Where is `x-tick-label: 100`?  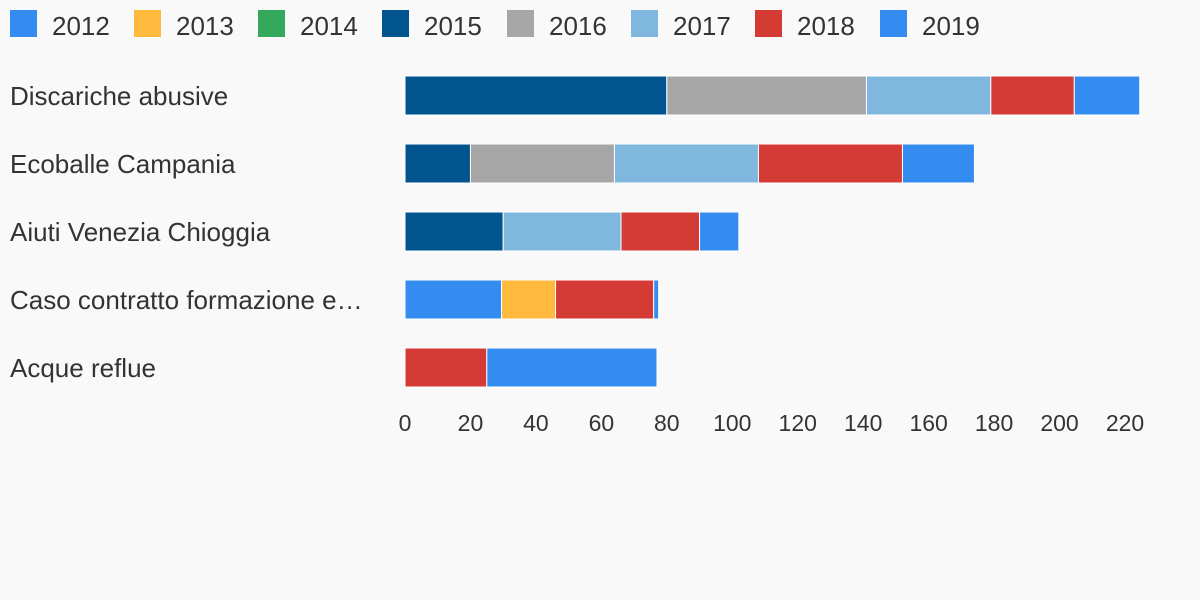
x-tick-label: 100 is located at coordinates (732, 423).